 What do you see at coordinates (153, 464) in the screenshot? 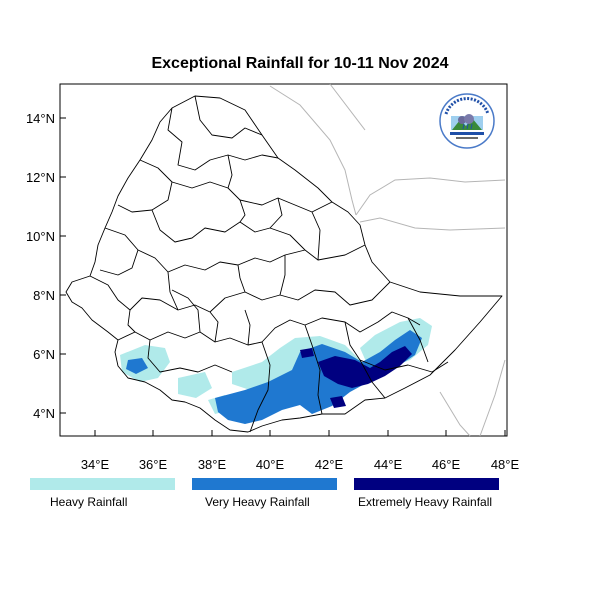
I see `lon-tick-label: 36°E` at bounding box center [153, 464].